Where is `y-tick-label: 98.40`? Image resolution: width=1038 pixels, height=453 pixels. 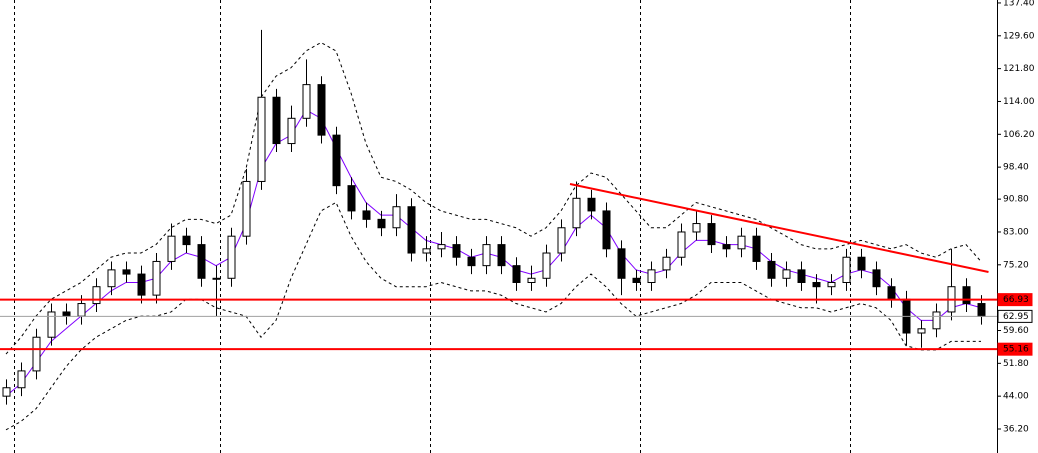
y-tick-label: 98.40 is located at coordinates (1016, 168).